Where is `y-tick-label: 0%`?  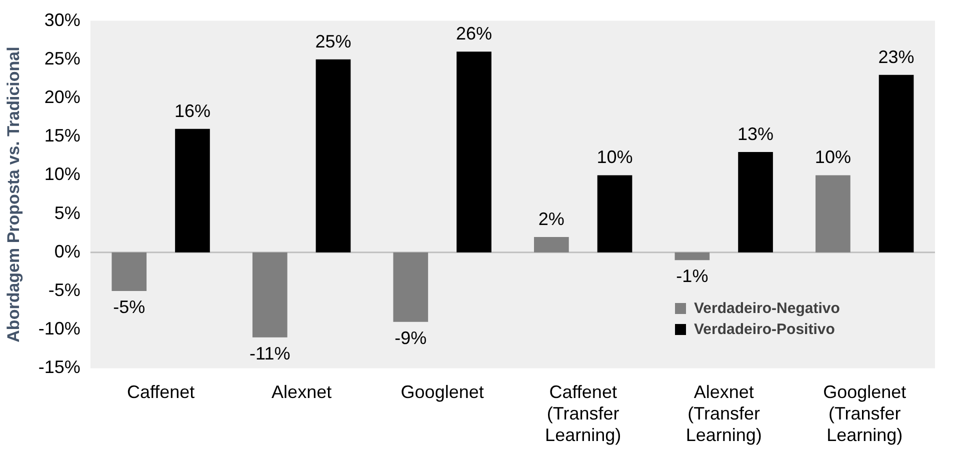
y-tick-label: 0% is located at coordinates (67, 251).